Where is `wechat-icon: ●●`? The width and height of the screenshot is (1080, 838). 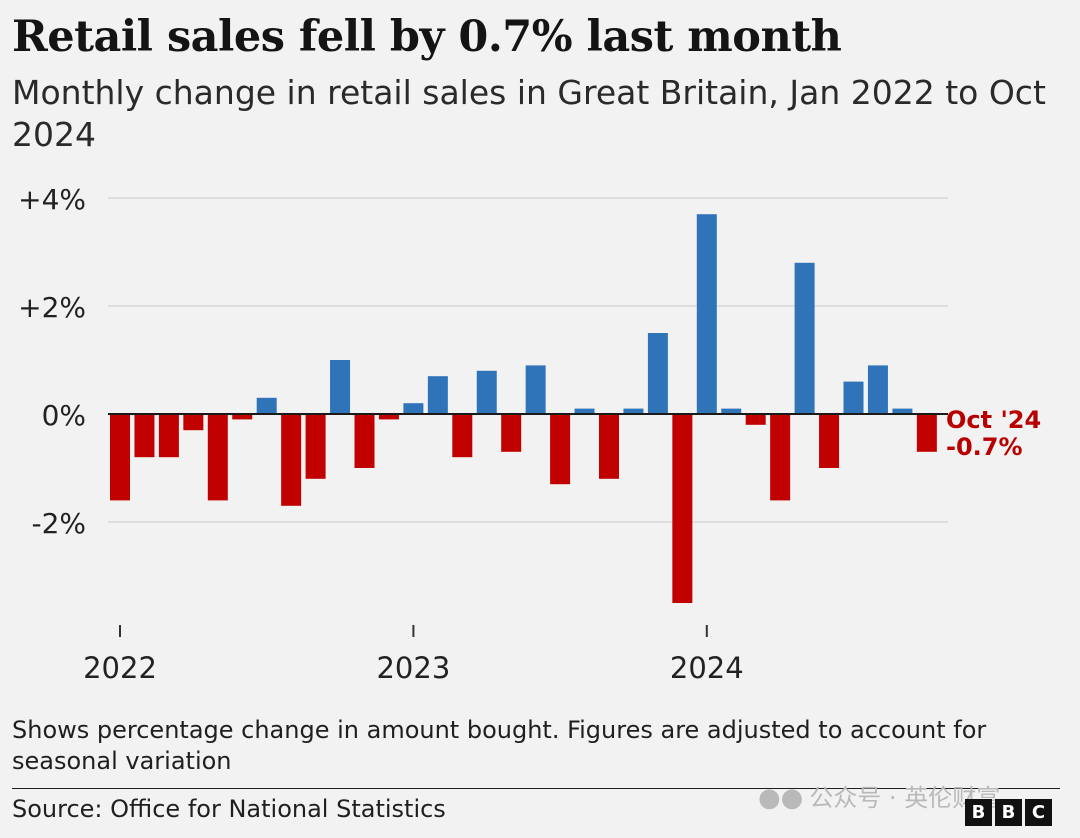 wechat-icon: ●● is located at coordinates (781, 798).